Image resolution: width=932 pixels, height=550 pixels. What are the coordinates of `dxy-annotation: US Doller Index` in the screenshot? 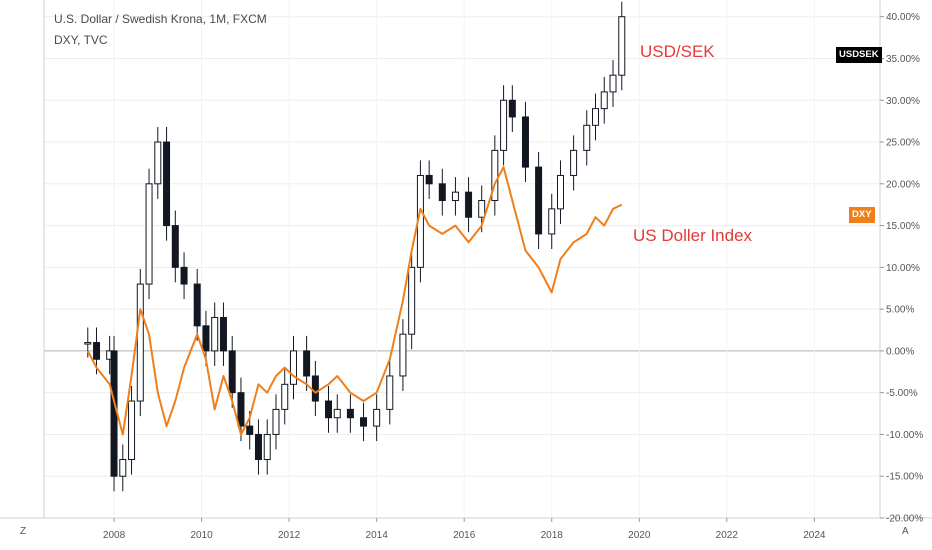 It's located at (693, 235).